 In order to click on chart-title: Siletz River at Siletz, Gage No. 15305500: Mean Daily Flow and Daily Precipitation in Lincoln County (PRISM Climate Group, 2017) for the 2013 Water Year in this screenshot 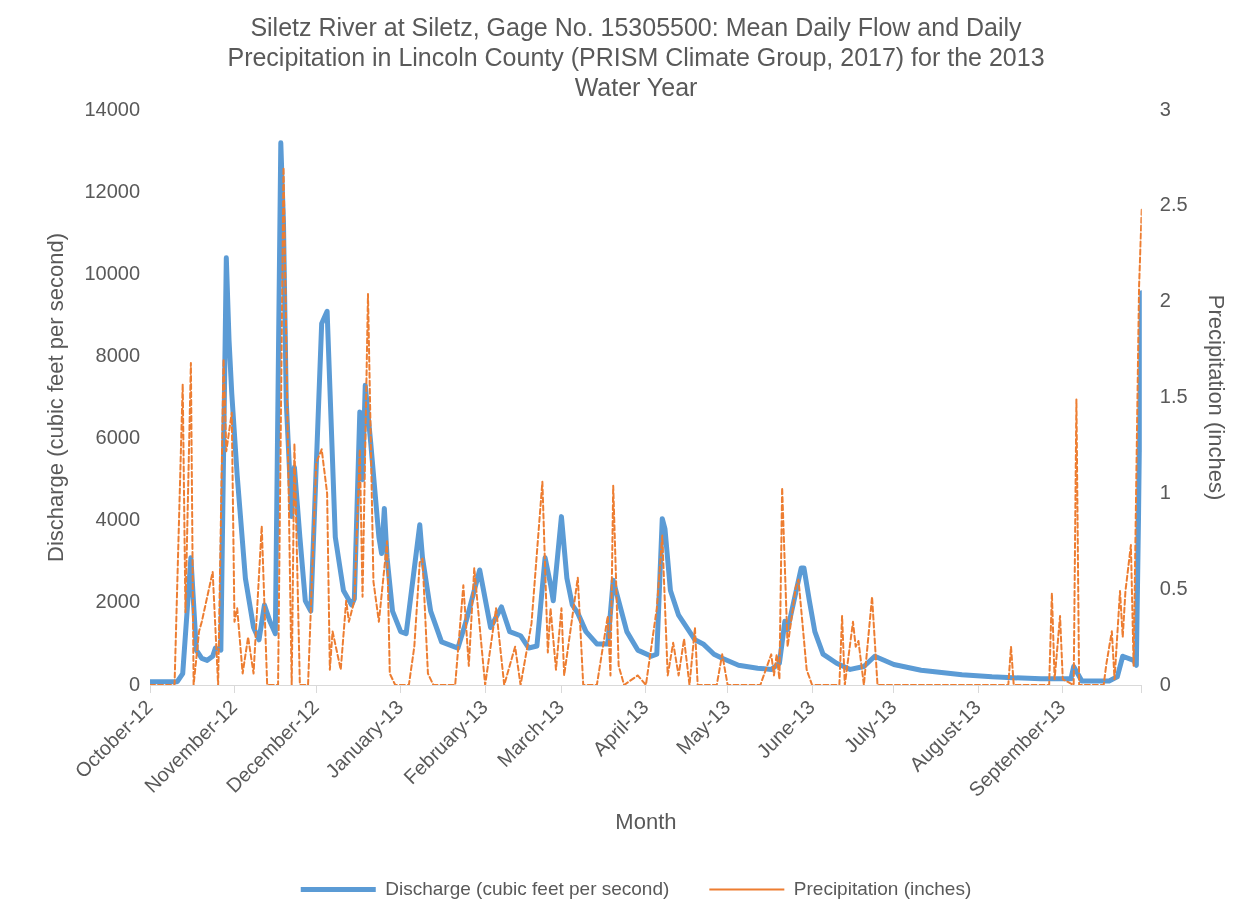, I will do `click(636, 56)`.